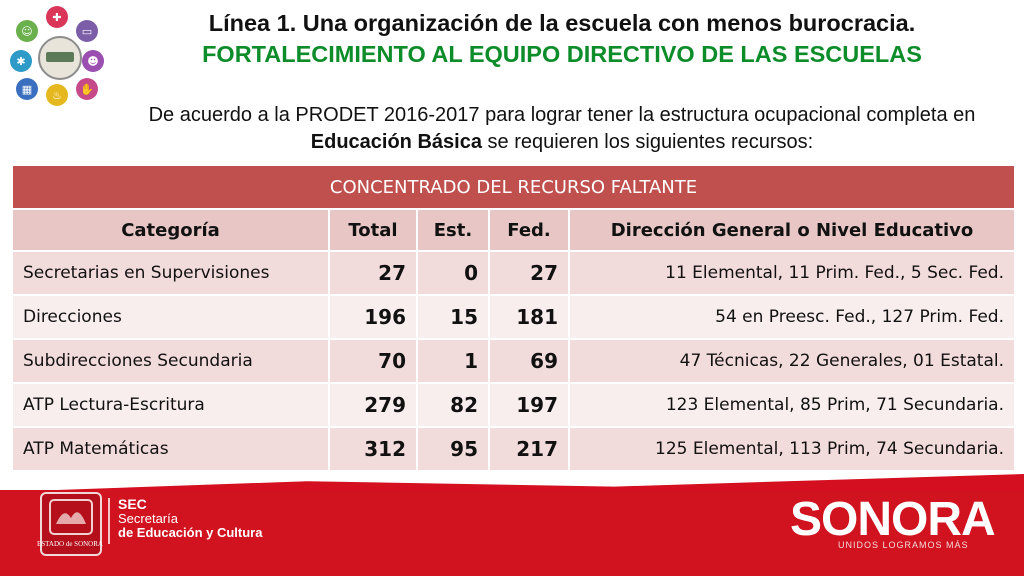 This screenshot has width=1024, height=576. What do you see at coordinates (453, 449) in the screenshot?
I see `cell-est: 95` at bounding box center [453, 449].